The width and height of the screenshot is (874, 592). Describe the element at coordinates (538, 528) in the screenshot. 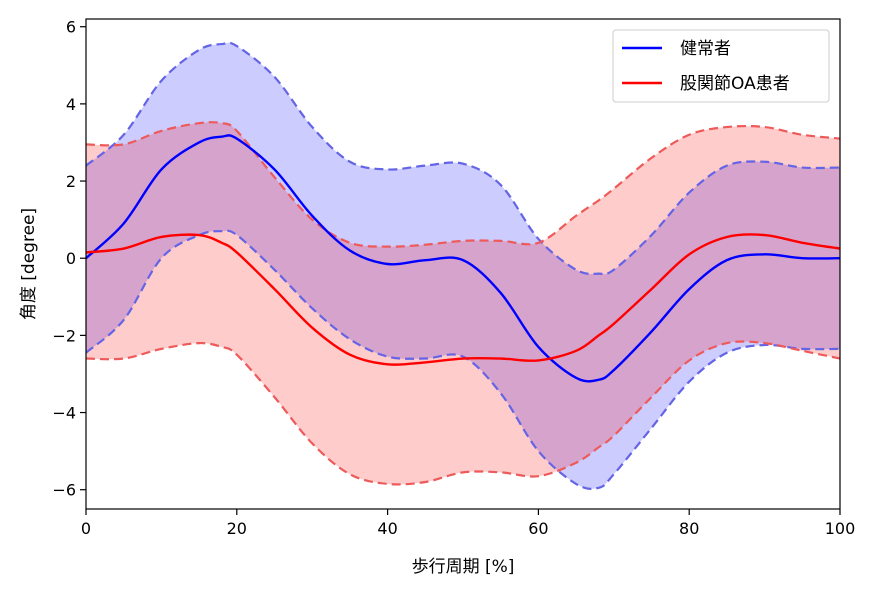

I see `x-tick-label: 60` at that location.